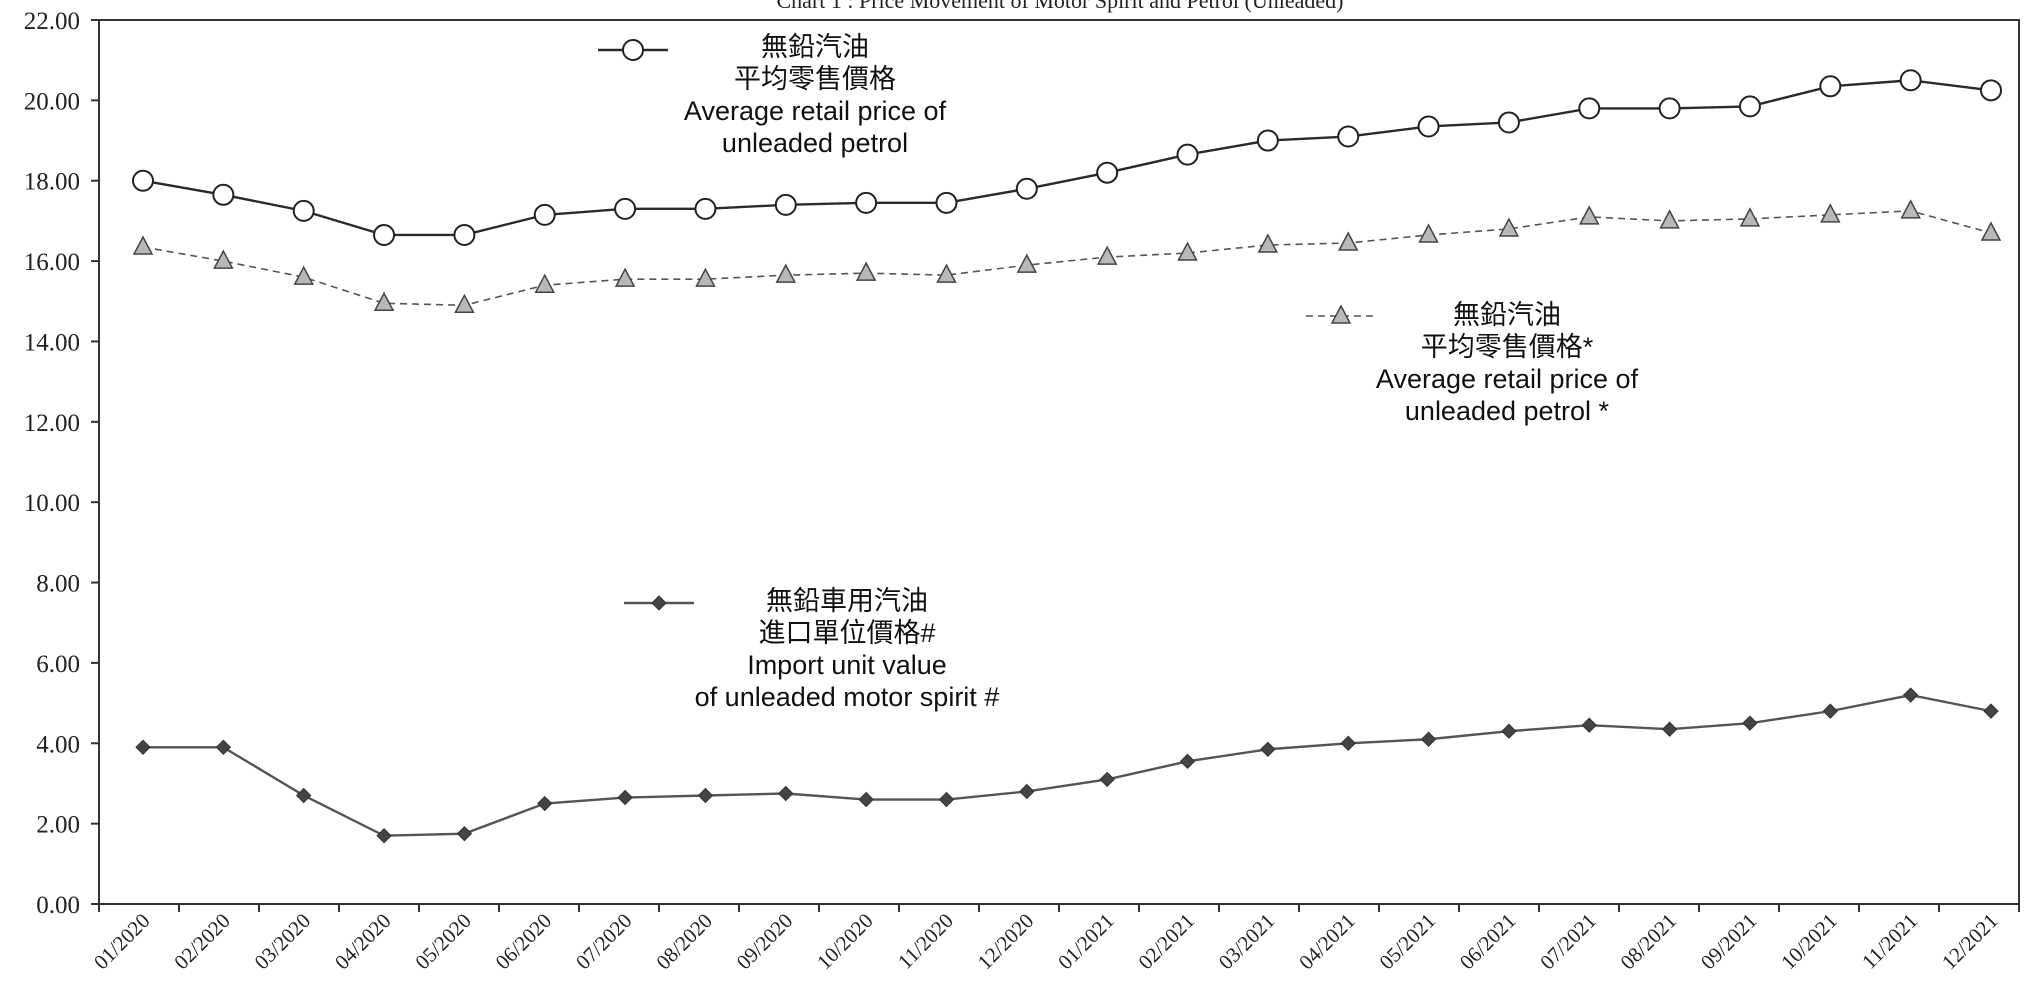 Image resolution: width=2024 pixels, height=987 pixels. What do you see at coordinates (52, 101) in the screenshot?
I see `y-tick-label: 20.00` at bounding box center [52, 101].